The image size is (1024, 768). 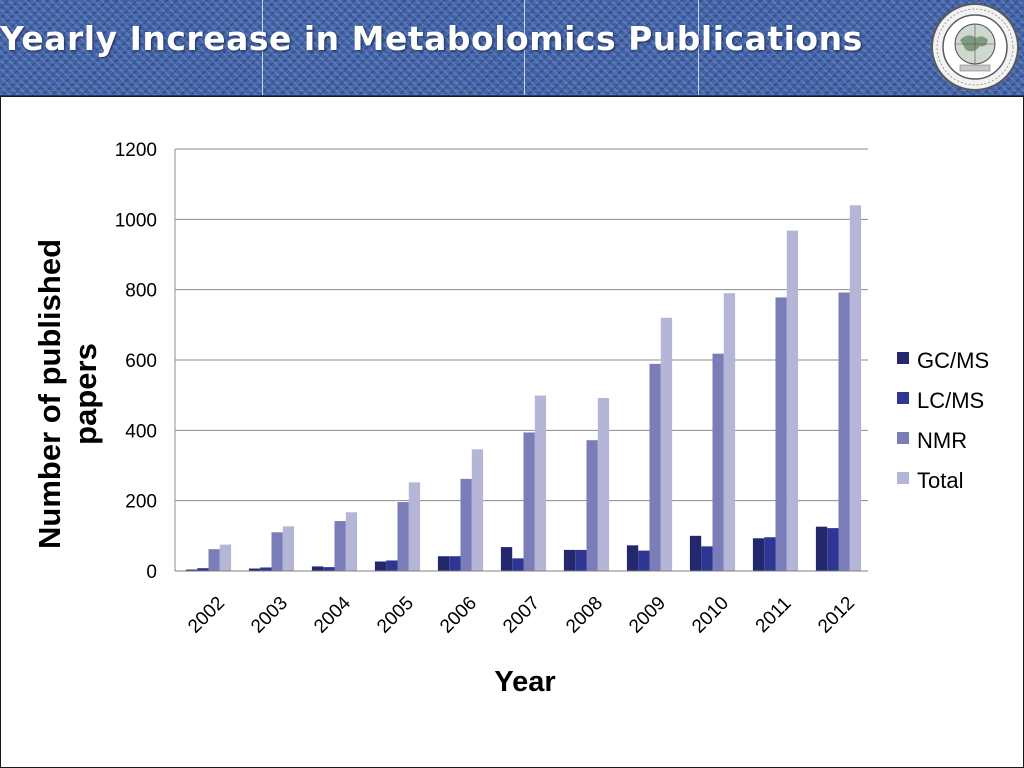 I want to click on y-tick-label: 200, so click(x=141, y=502).